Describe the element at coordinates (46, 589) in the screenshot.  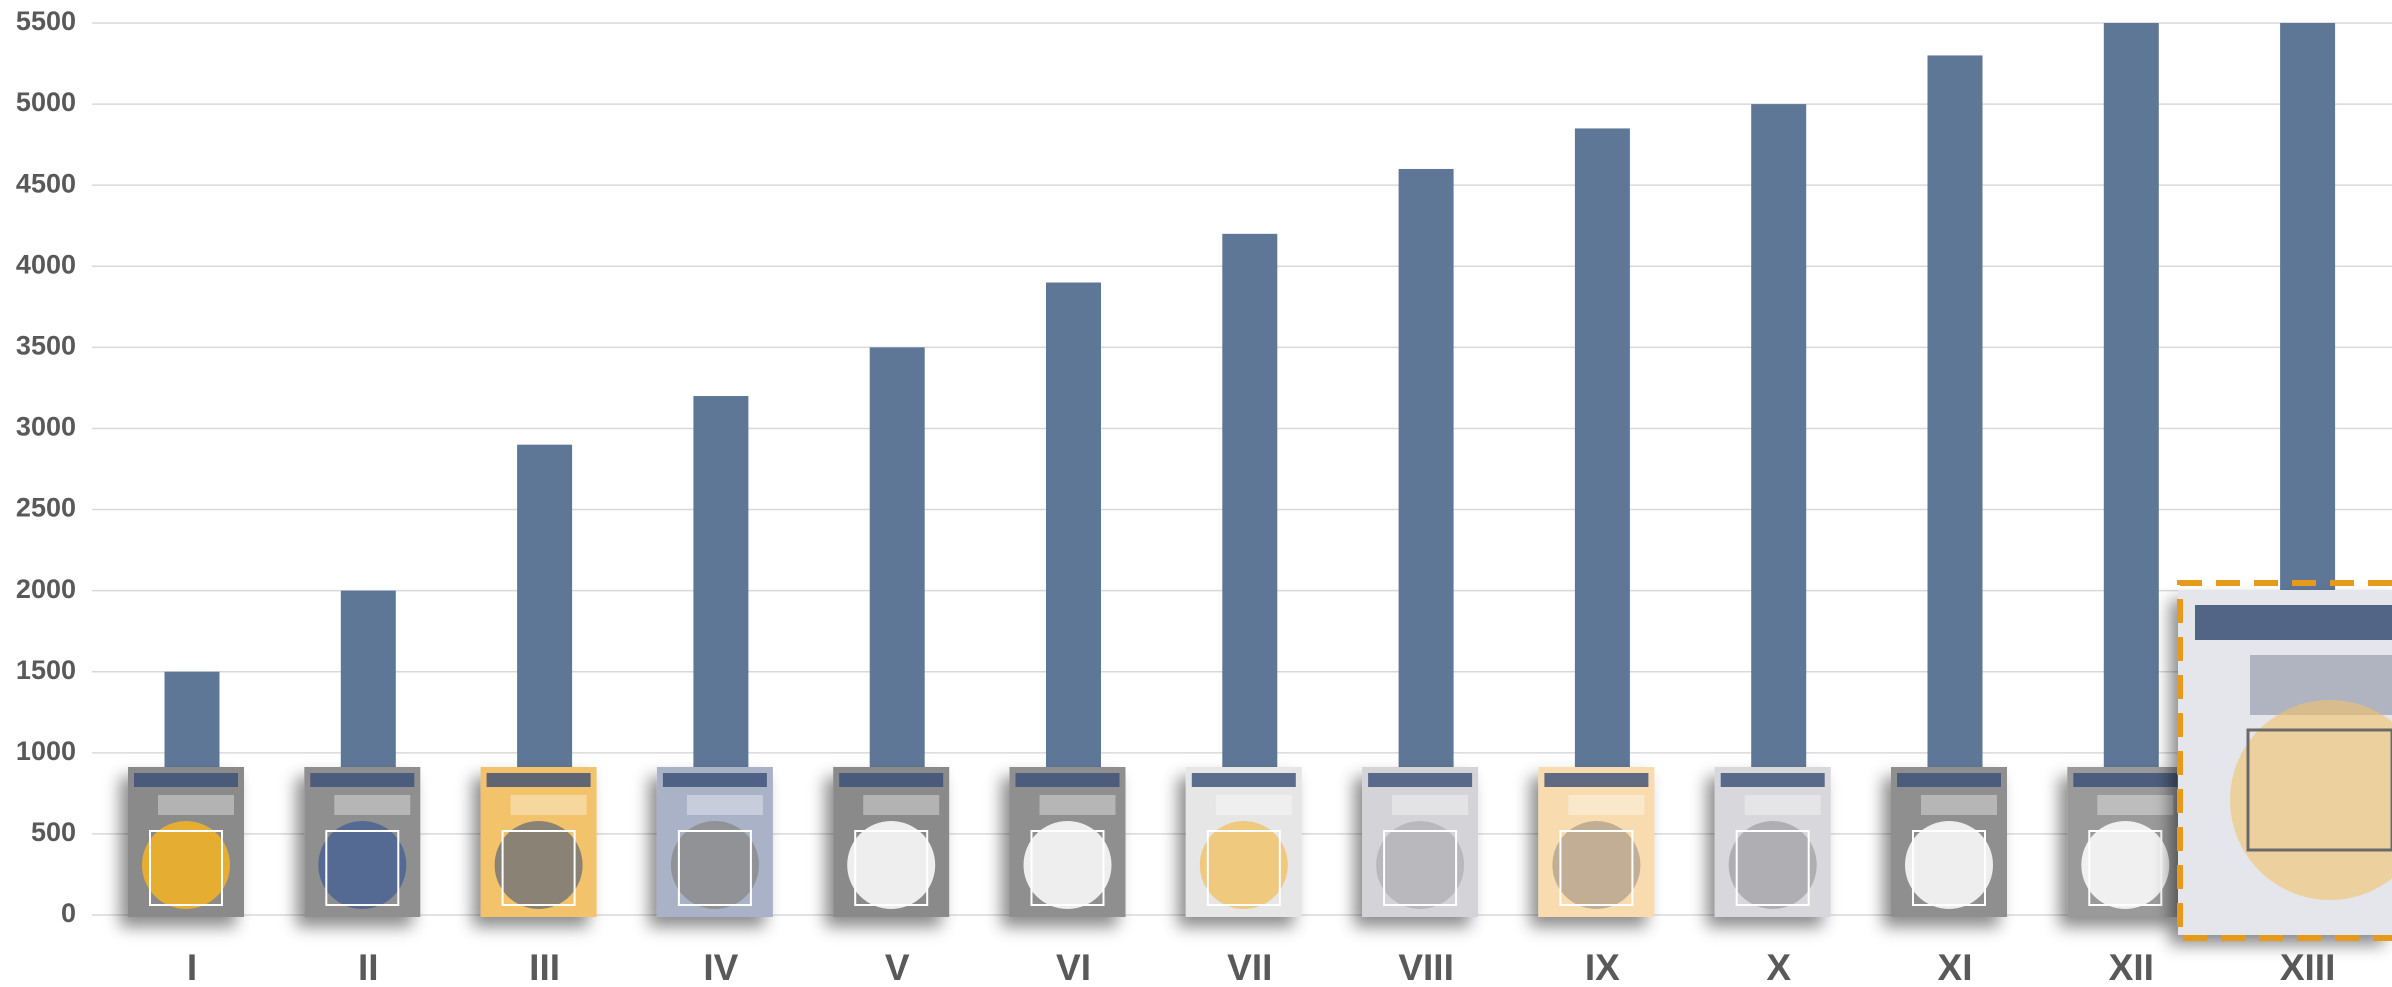
I see `y-tick-label: 2000` at that location.